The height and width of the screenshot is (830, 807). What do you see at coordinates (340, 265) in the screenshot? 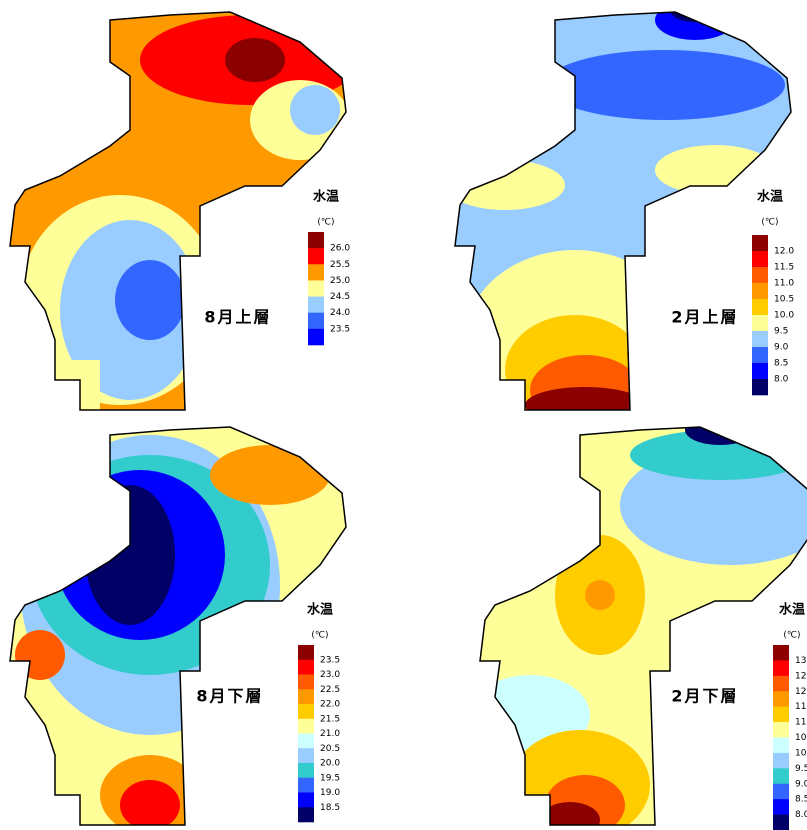
I see `legend-label: 25.5` at bounding box center [340, 265].